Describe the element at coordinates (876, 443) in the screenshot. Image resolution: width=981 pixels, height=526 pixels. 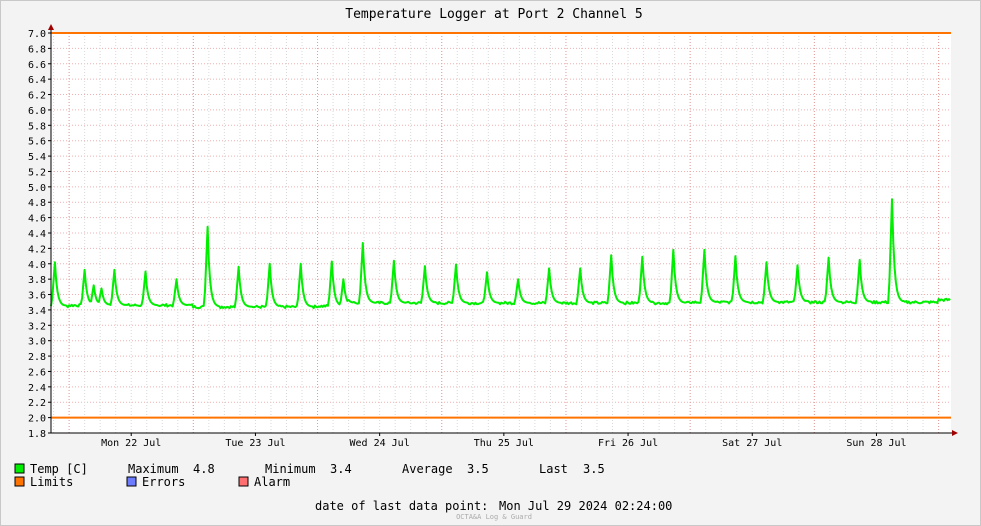
I see `x-tick-label: Sun 28 Jul` at that location.